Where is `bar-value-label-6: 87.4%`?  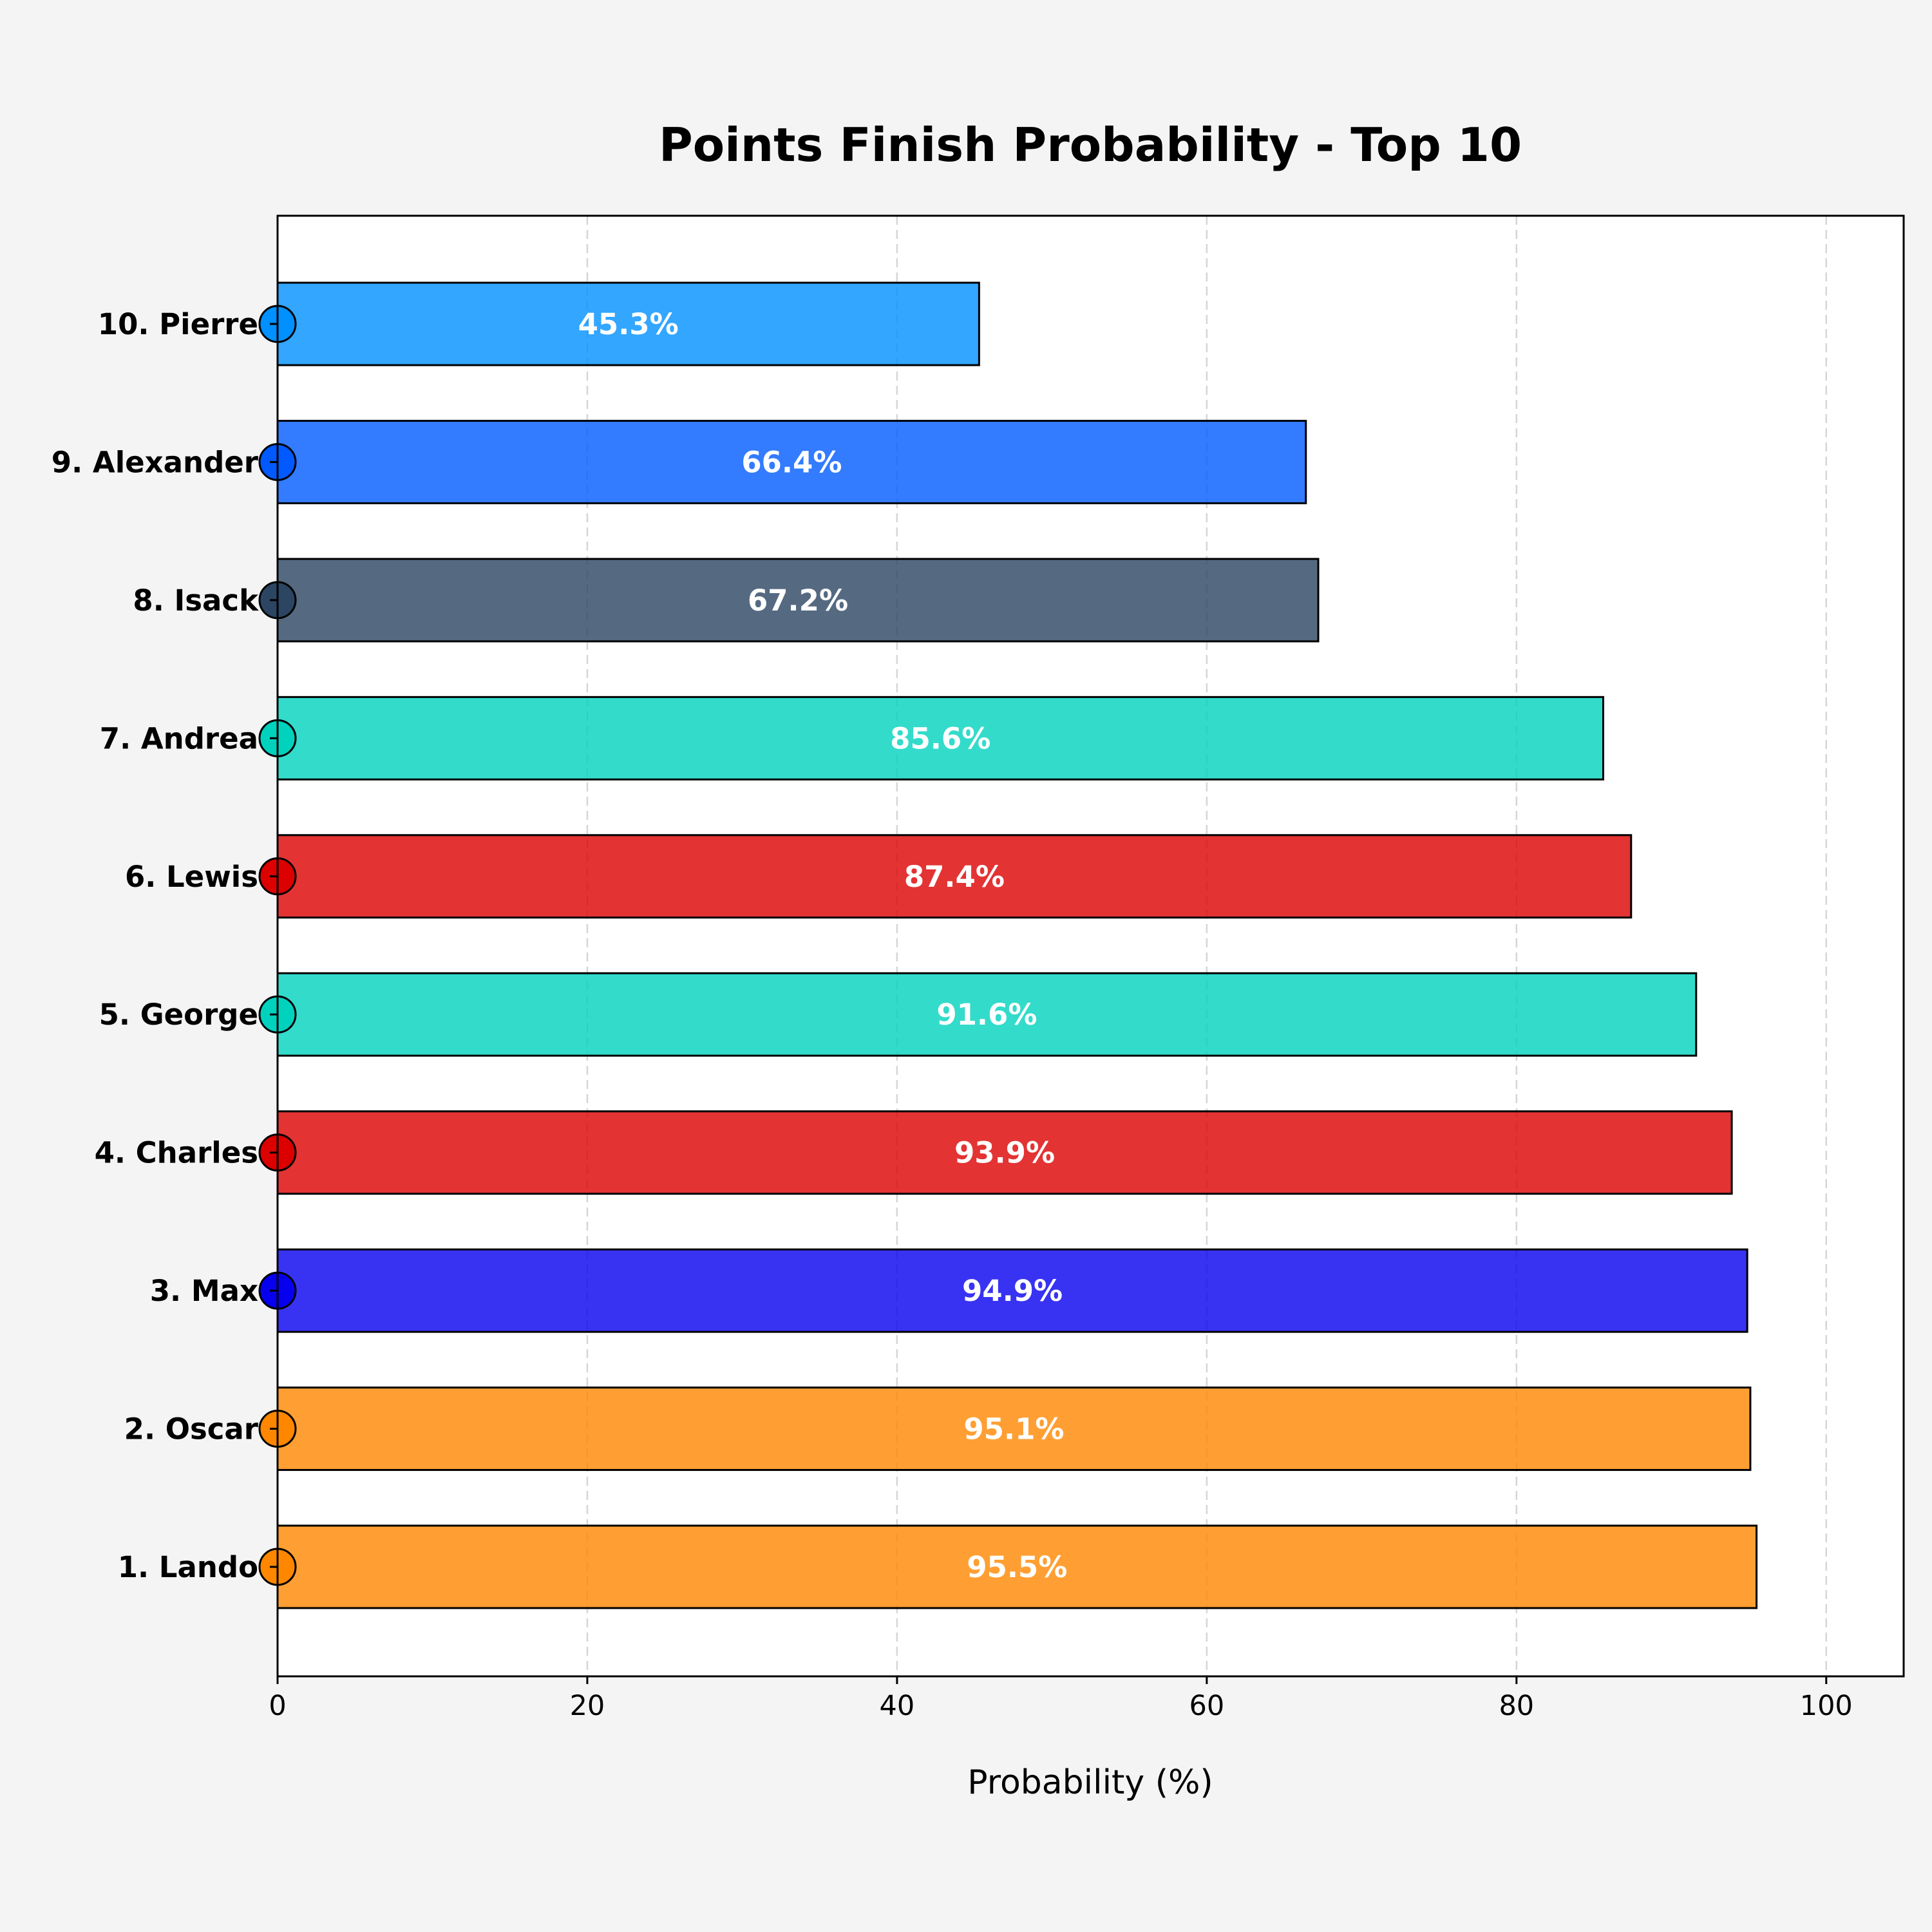
bar-value-label-6: 87.4% is located at coordinates (954, 877).